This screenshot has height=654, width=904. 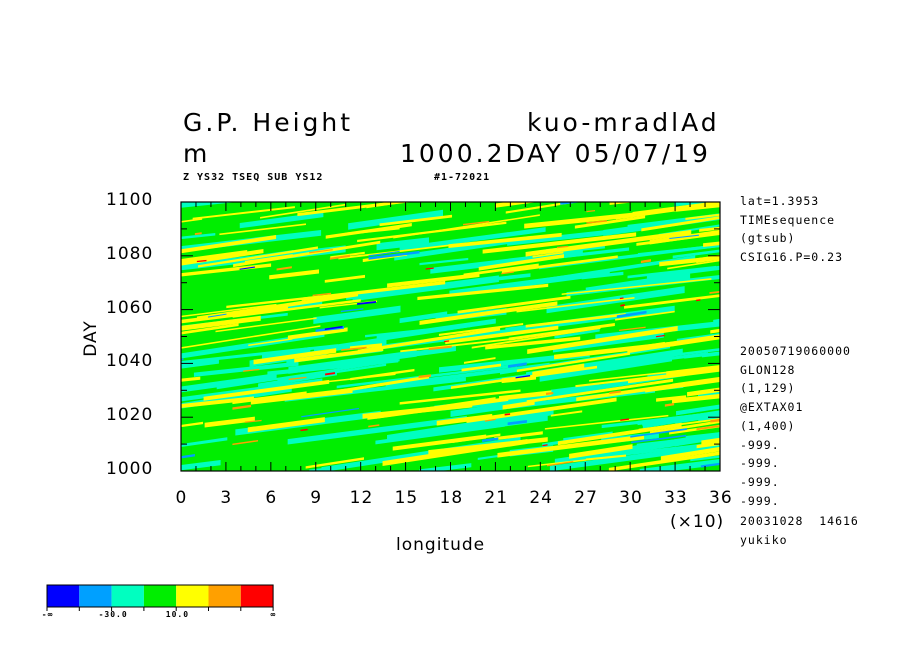 What do you see at coordinates (361, 498) in the screenshot?
I see `x-tick-label: 12` at bounding box center [361, 498].